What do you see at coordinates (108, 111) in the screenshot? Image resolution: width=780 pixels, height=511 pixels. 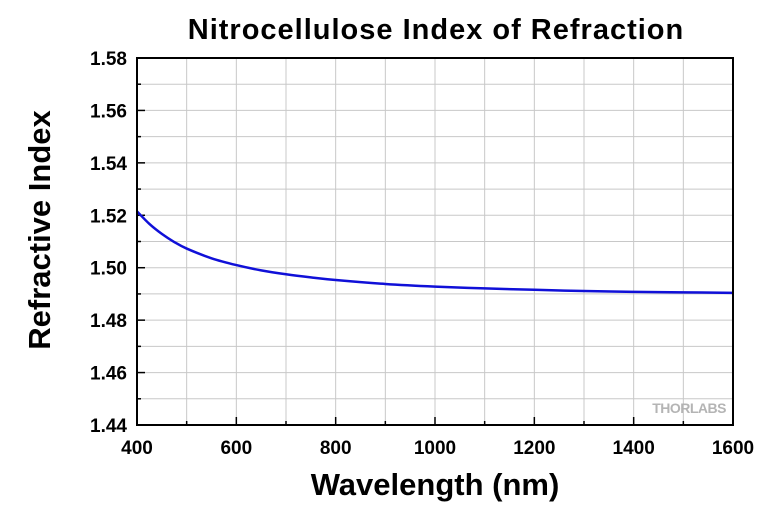 I see `y-tick-label: 1.56` at bounding box center [108, 111].